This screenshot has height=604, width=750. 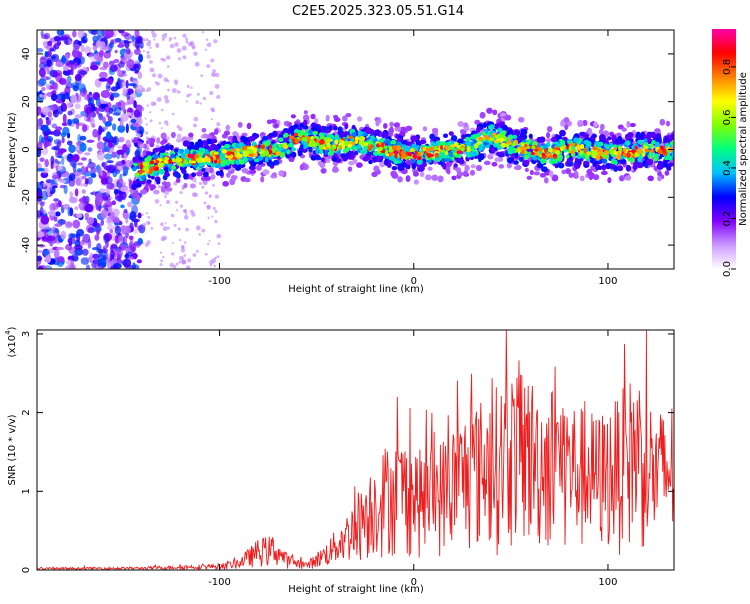 What do you see at coordinates (12, 449) in the screenshot?
I see `snr-ylabel: SNR (10 * v/v)` at bounding box center [12, 449].